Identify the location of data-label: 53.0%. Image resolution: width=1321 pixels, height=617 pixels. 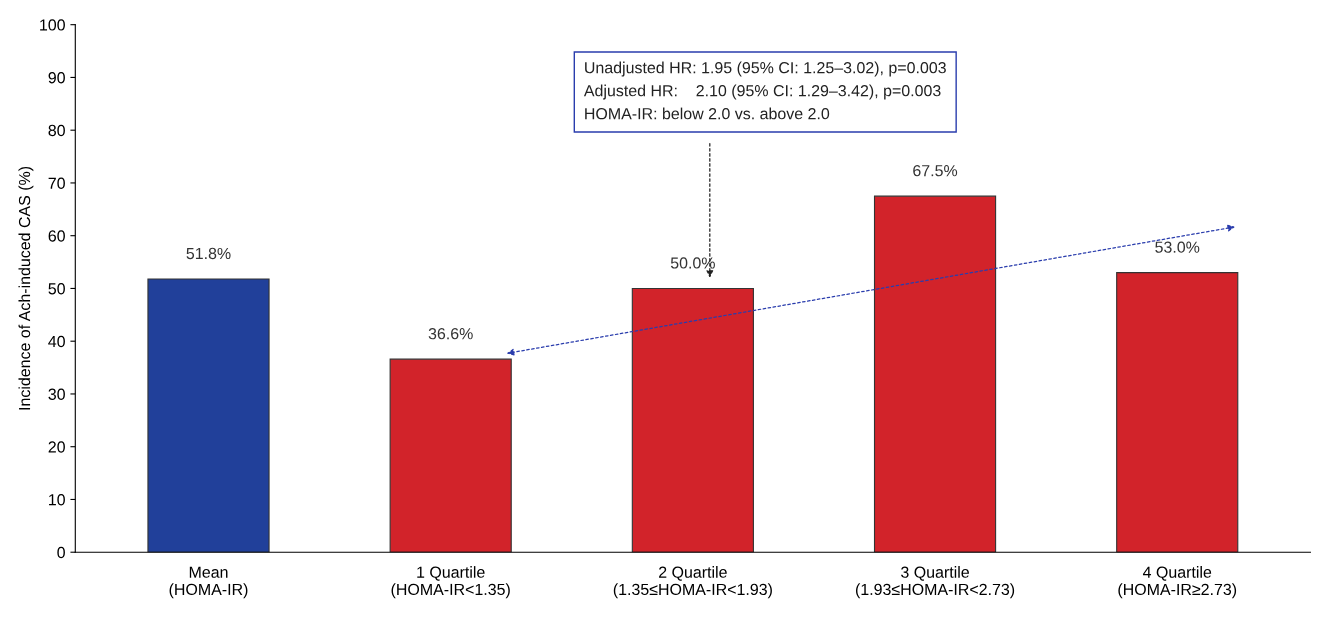
(1177, 247).